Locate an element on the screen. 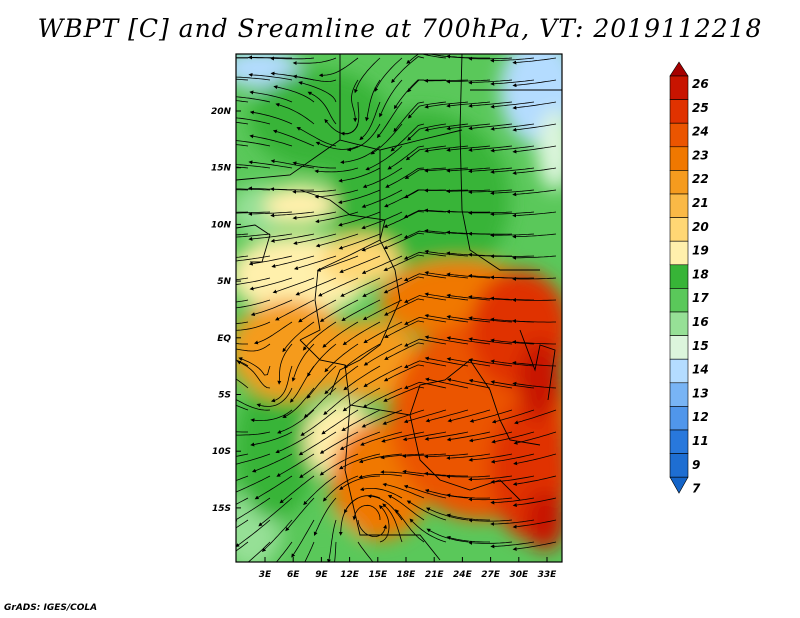 This screenshot has width=800, height=618. lat-label: EQ is located at coordinates (224, 339).